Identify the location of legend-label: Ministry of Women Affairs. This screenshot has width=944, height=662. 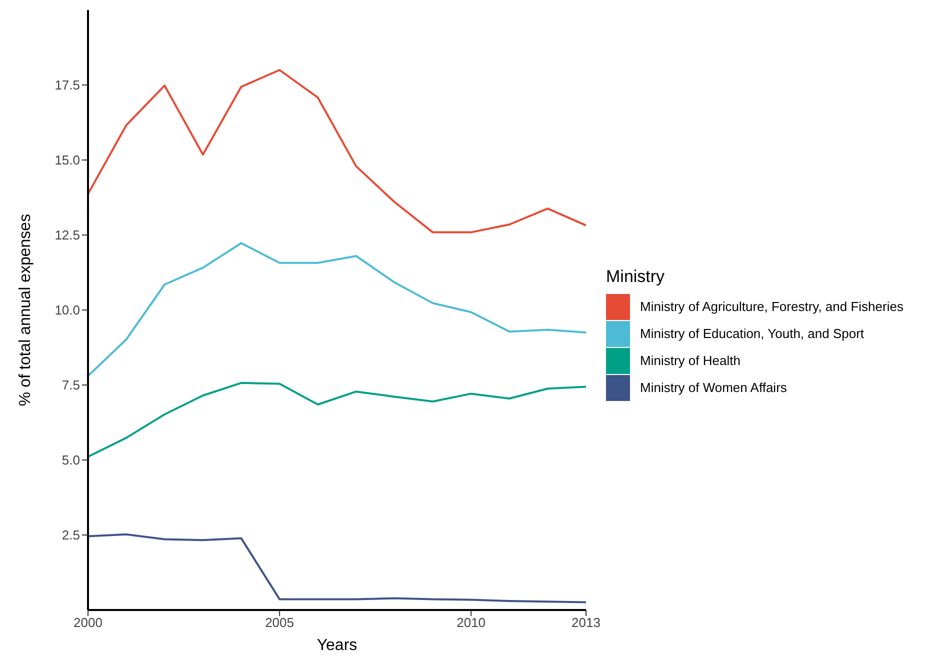
(713, 387).